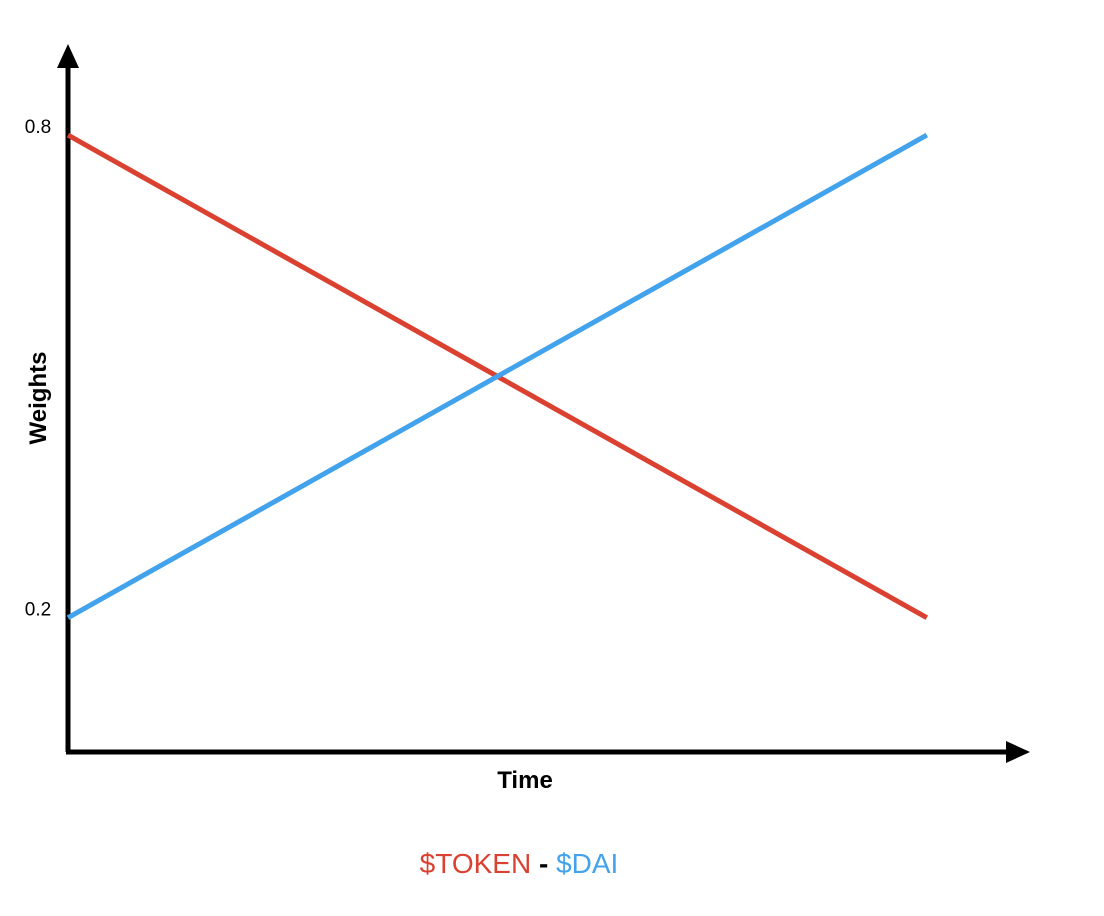  I want to click on y-axis, so click(68, 398).